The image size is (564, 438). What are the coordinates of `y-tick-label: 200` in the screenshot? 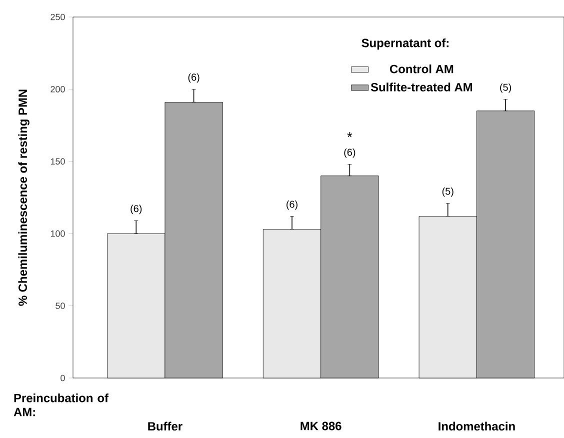 It's located at (57, 89).